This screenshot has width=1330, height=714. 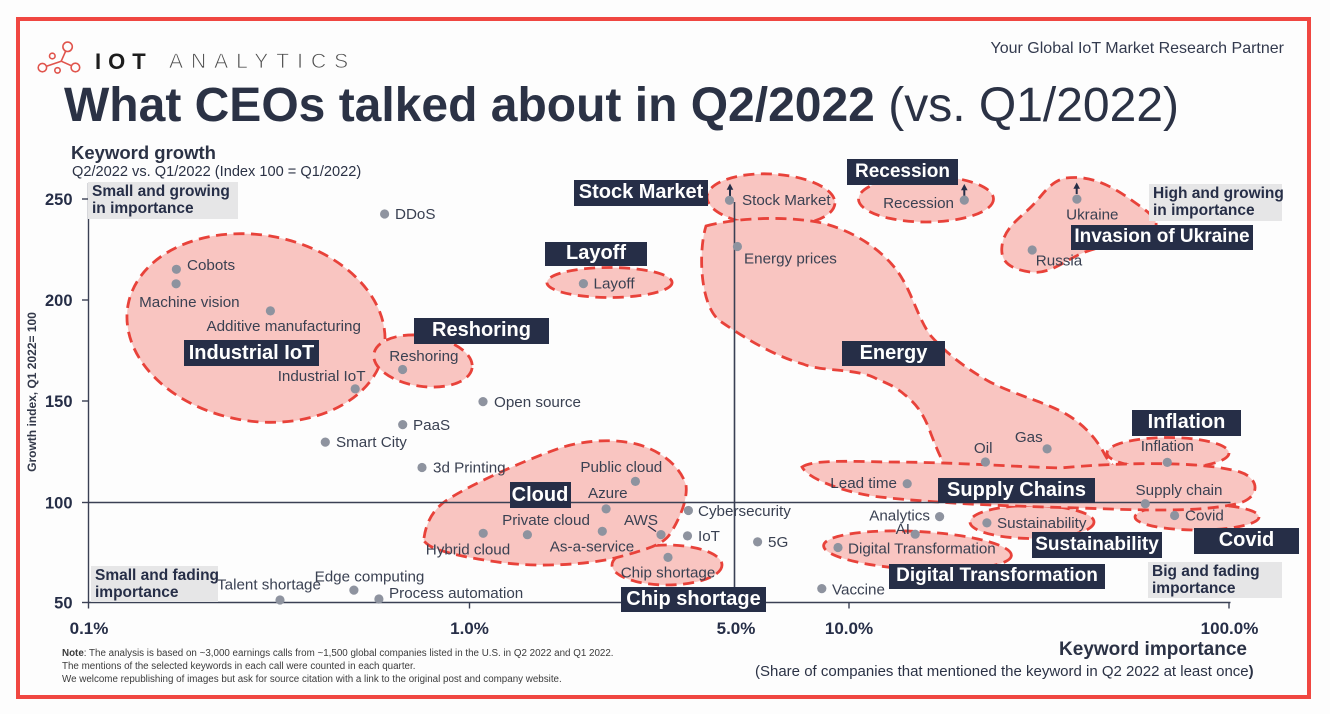 I want to click on svg-text: DDoS, so click(x=415, y=214).